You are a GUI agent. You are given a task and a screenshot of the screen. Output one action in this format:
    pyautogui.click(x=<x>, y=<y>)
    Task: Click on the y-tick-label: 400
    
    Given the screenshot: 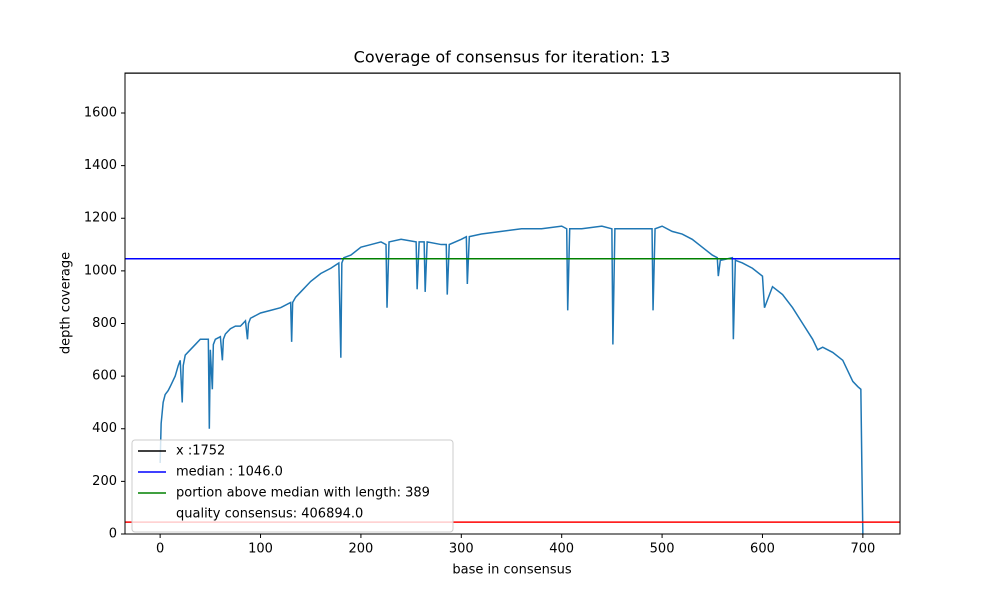 What is the action you would take?
    pyautogui.click(x=104, y=428)
    